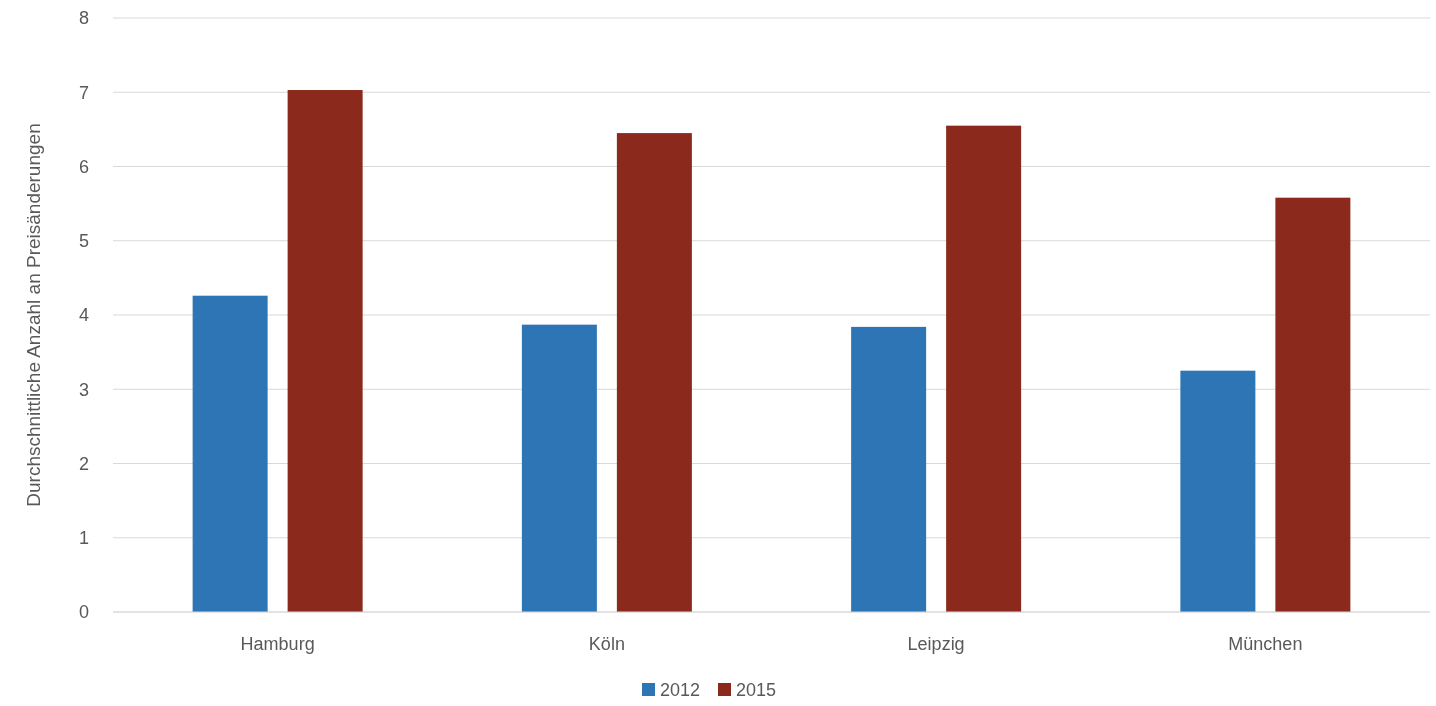  Describe the element at coordinates (936, 644) in the screenshot. I see `x-tick-label: Leipzig` at that location.